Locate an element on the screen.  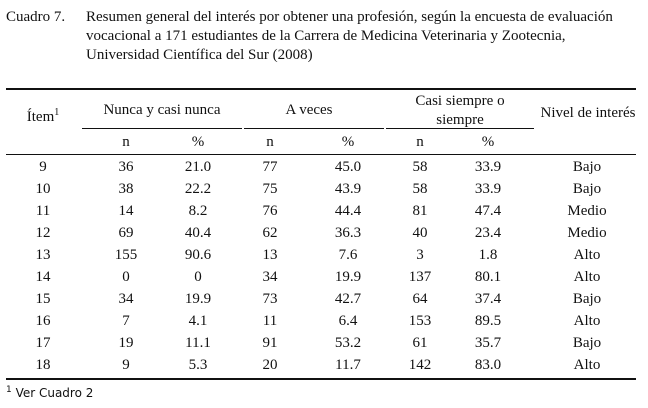
subheader-n3: n is located at coordinates (420, 142).